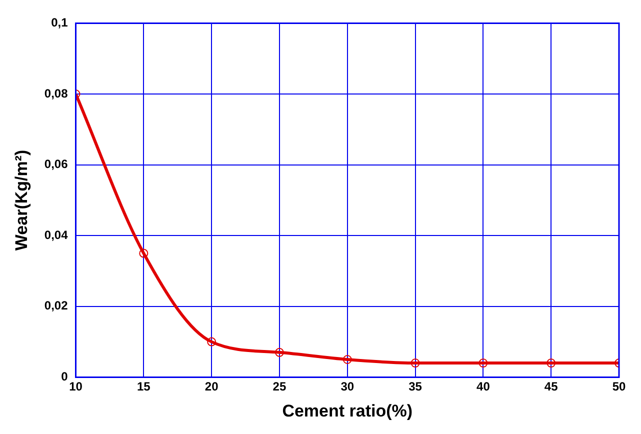 This screenshot has height=434, width=641. Describe the element at coordinates (59, 23) in the screenshot. I see `y-tick-label: 0,1` at that location.